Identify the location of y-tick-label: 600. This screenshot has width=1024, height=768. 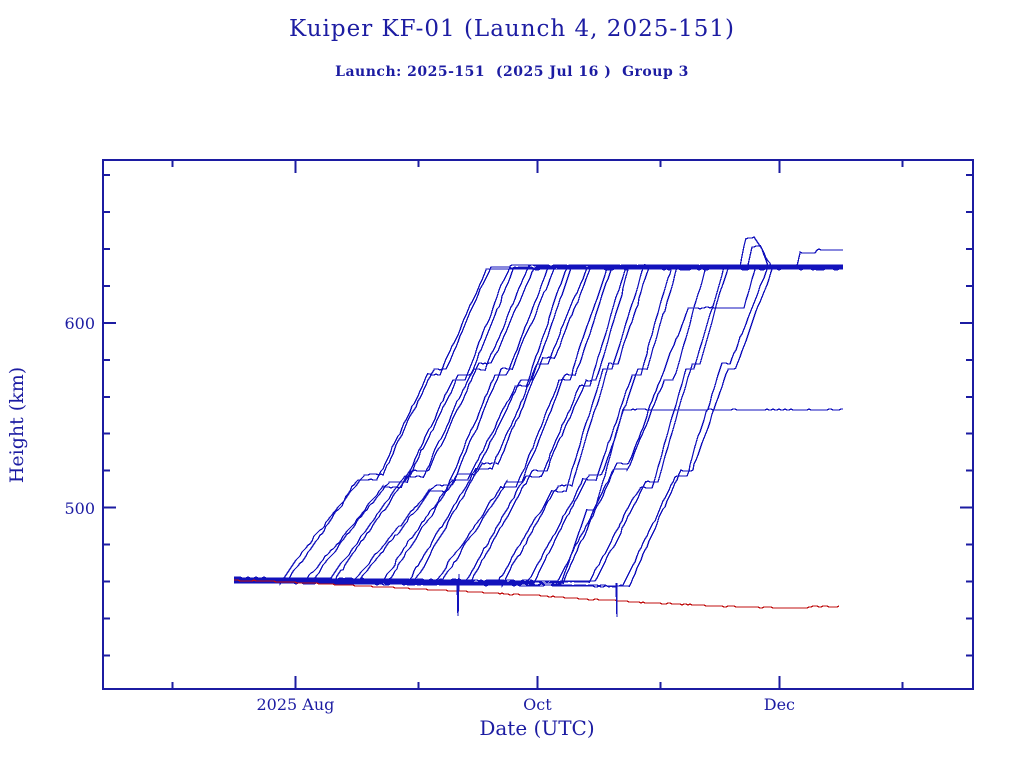
(79, 323).